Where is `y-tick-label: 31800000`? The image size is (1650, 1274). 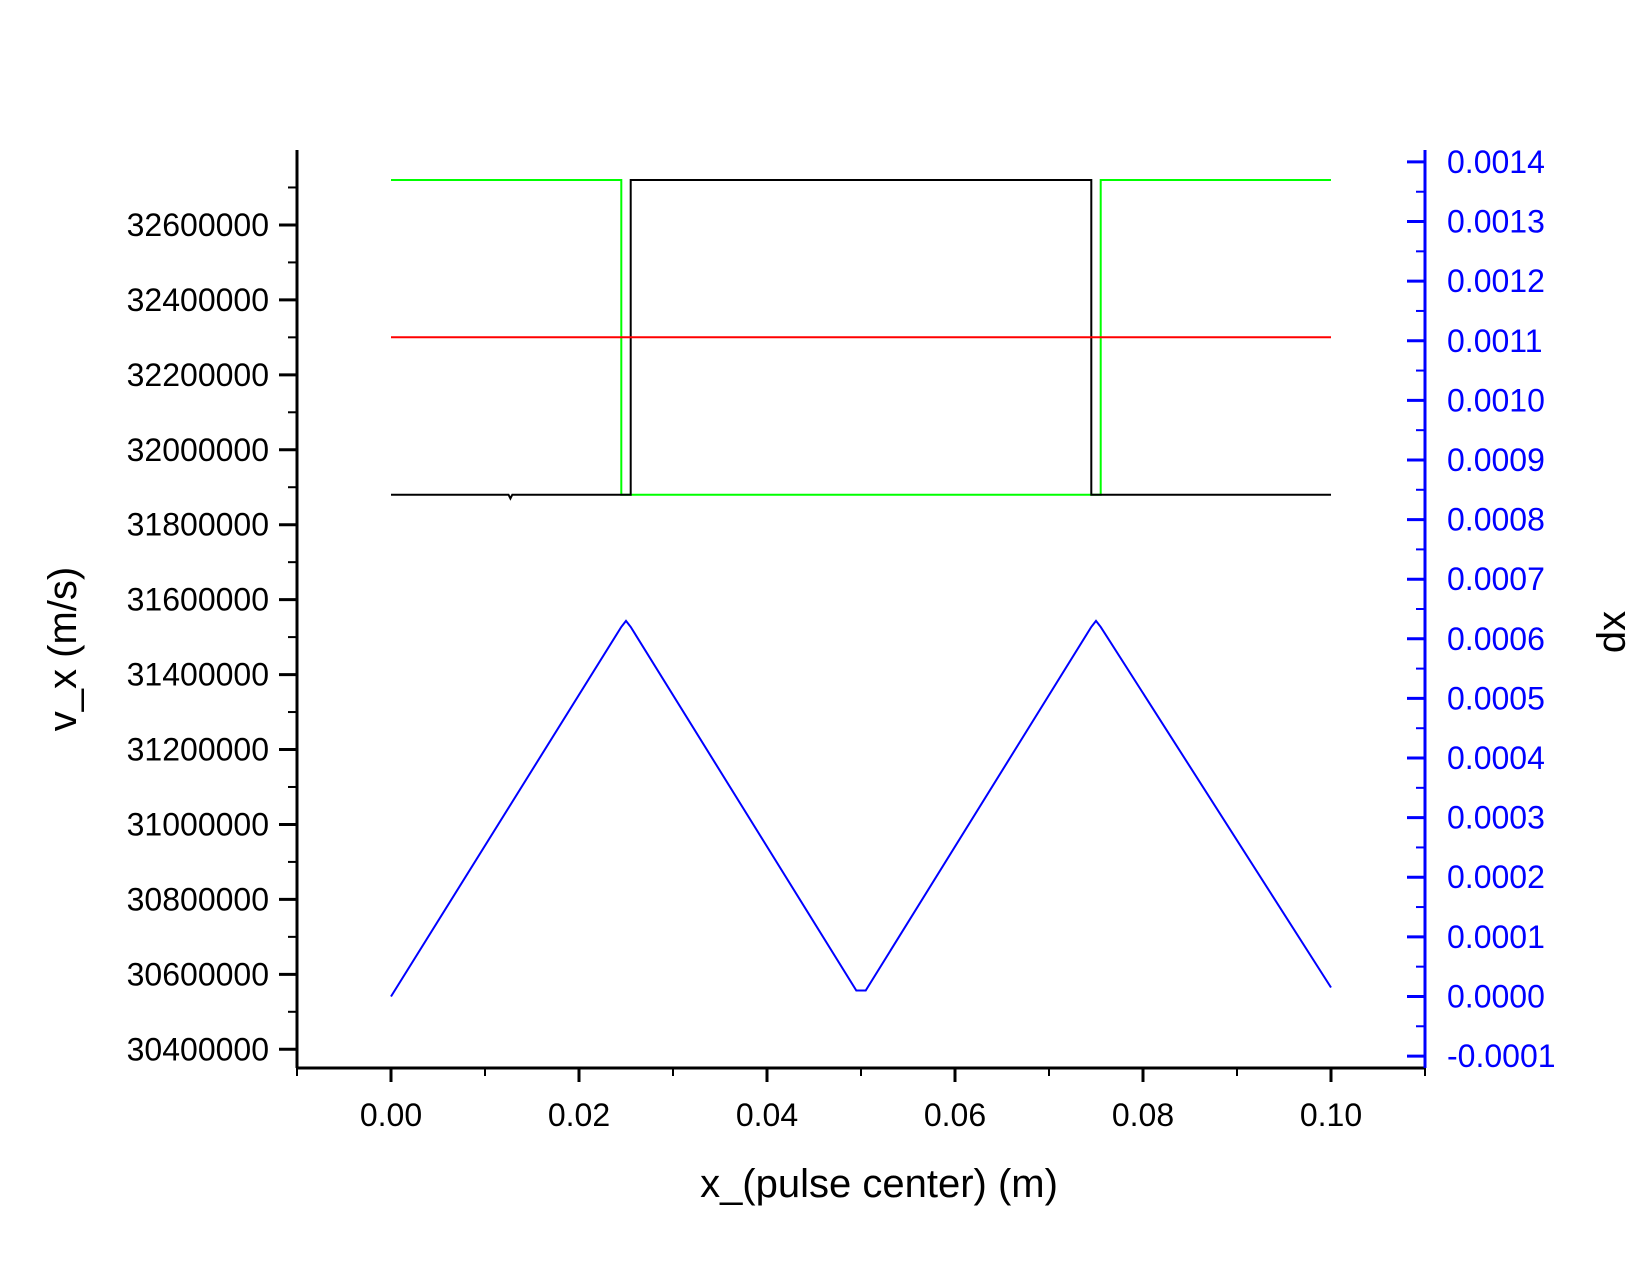
y-tick-label: 31800000 is located at coordinates (198, 525).